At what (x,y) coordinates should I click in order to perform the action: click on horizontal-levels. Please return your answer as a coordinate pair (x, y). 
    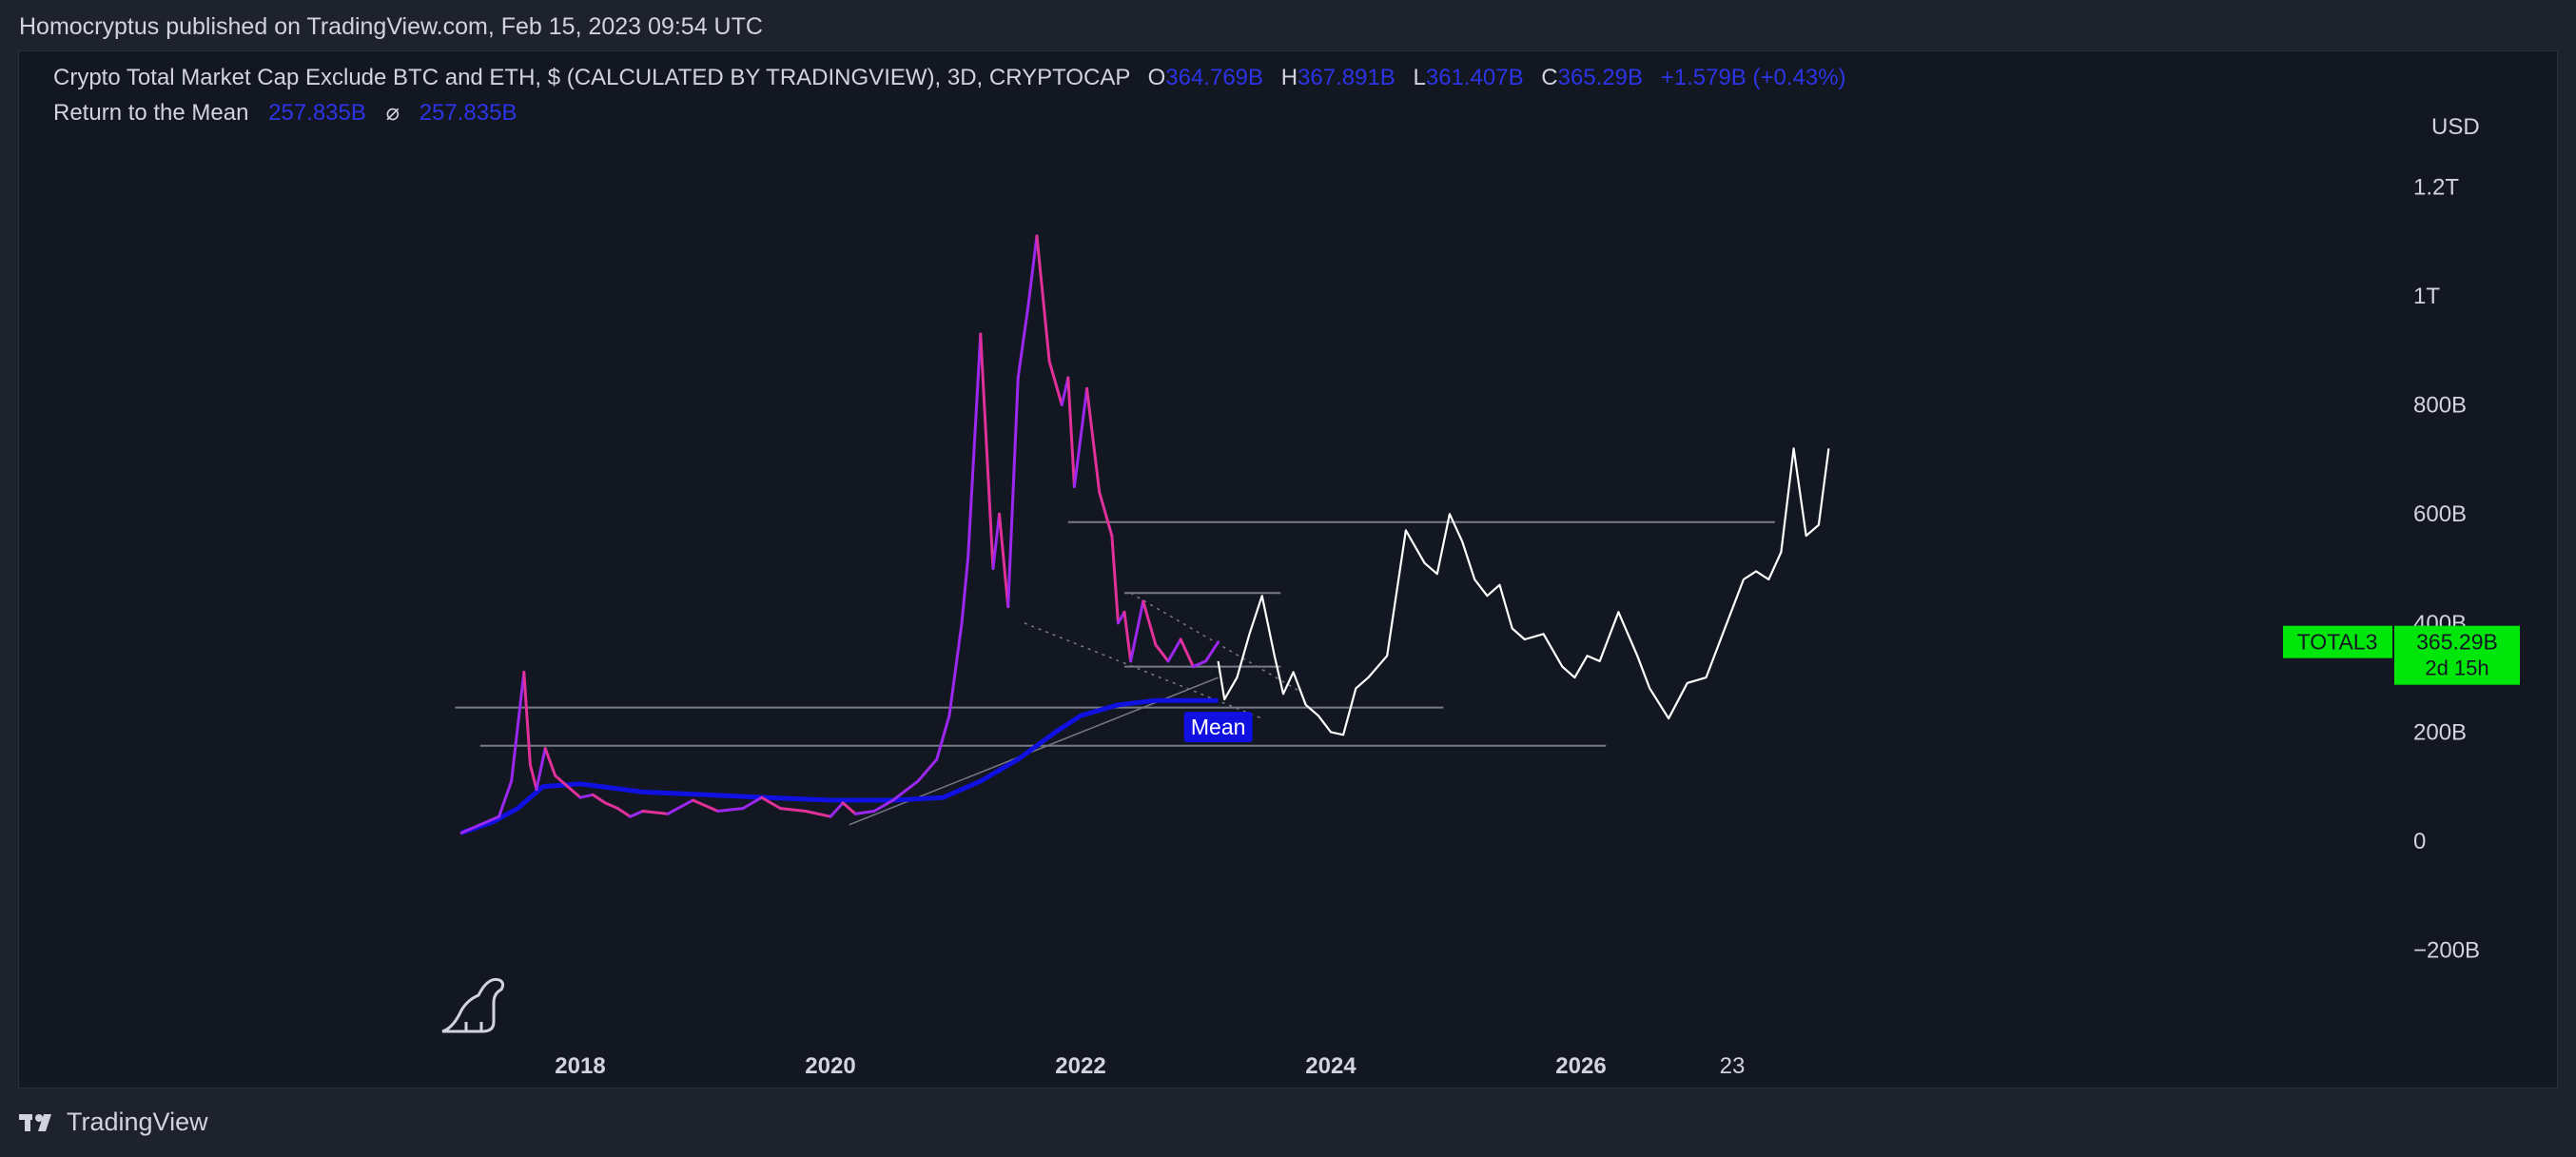
    Looking at the image, I should click on (1115, 633).